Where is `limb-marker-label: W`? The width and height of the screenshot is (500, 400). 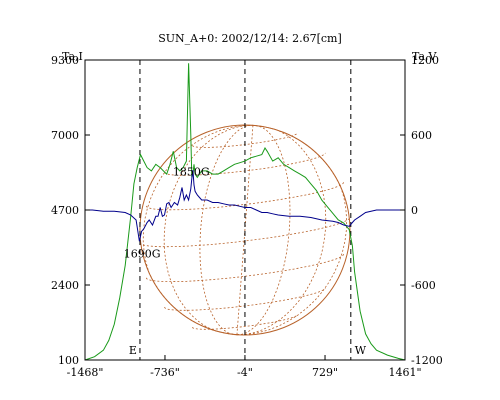
limb-marker-label: W is located at coordinates (361, 350).